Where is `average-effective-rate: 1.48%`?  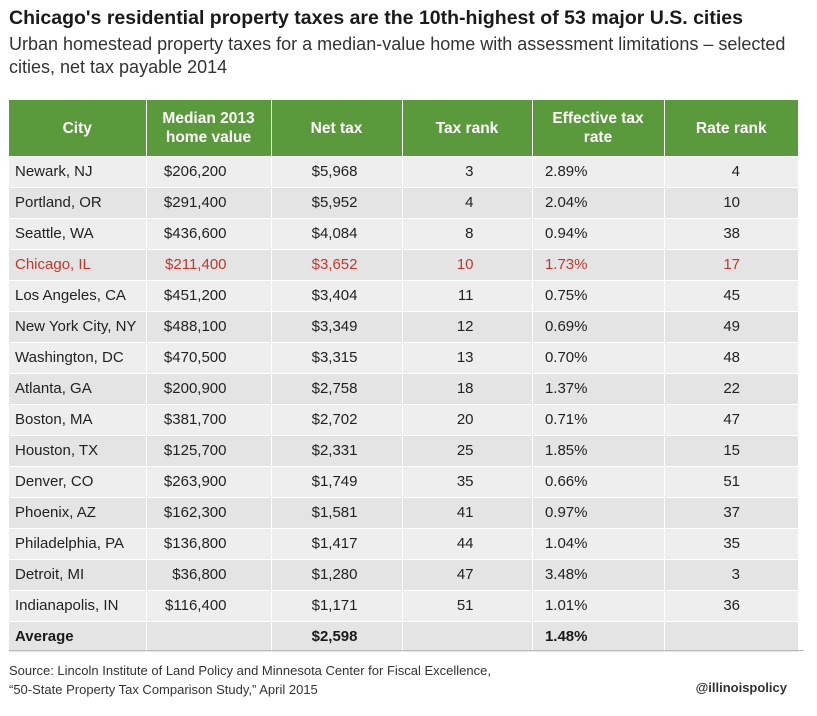
average-effective-rate: 1.48% is located at coordinates (597, 636).